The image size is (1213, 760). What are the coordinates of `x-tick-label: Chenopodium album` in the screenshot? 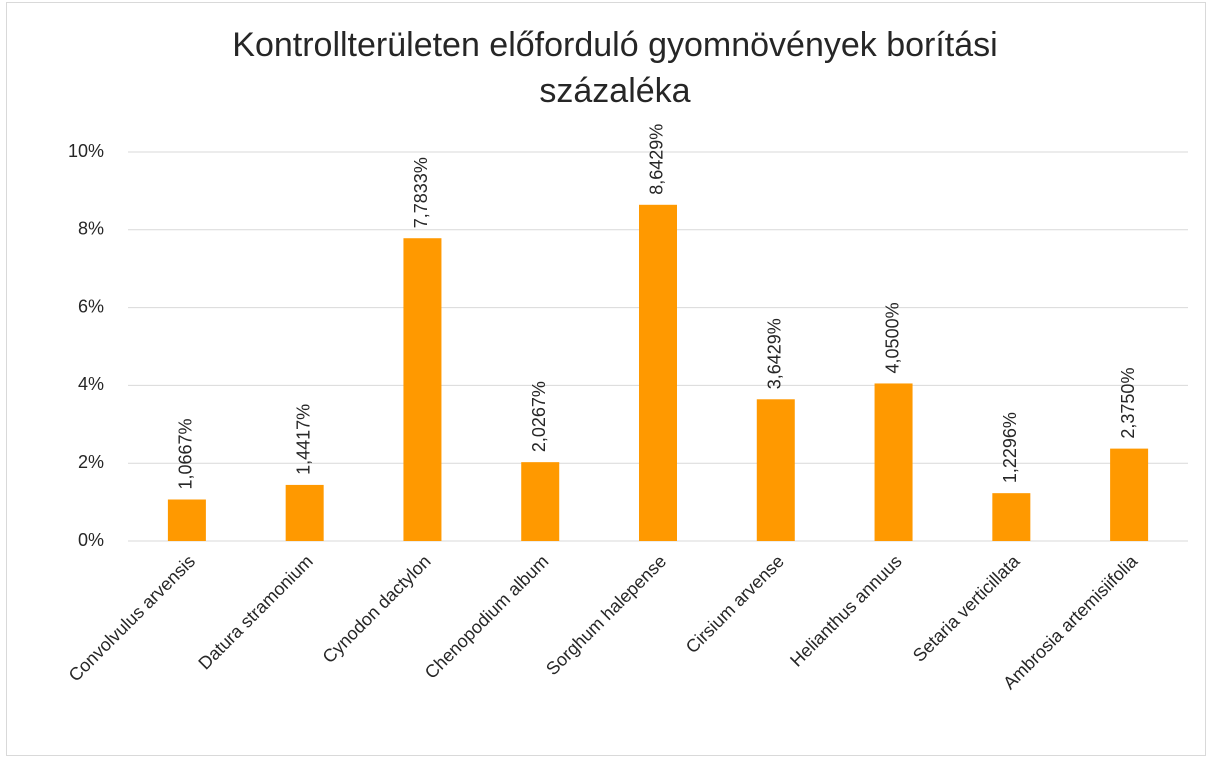 It's located at (487, 617).